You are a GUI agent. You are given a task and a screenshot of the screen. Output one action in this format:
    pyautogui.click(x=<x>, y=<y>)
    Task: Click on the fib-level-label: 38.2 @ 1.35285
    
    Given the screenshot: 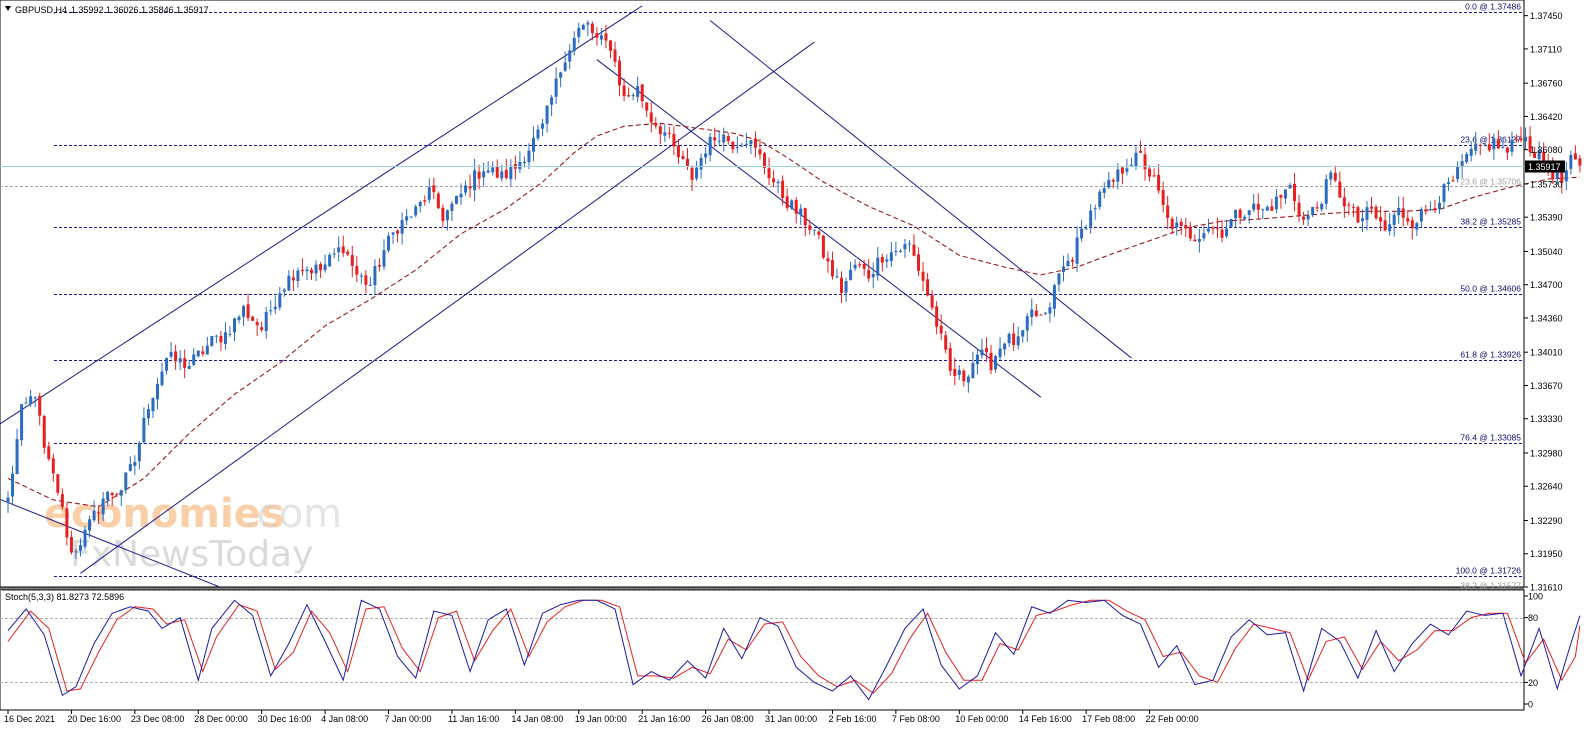 What is the action you would take?
    pyautogui.click(x=1490, y=222)
    